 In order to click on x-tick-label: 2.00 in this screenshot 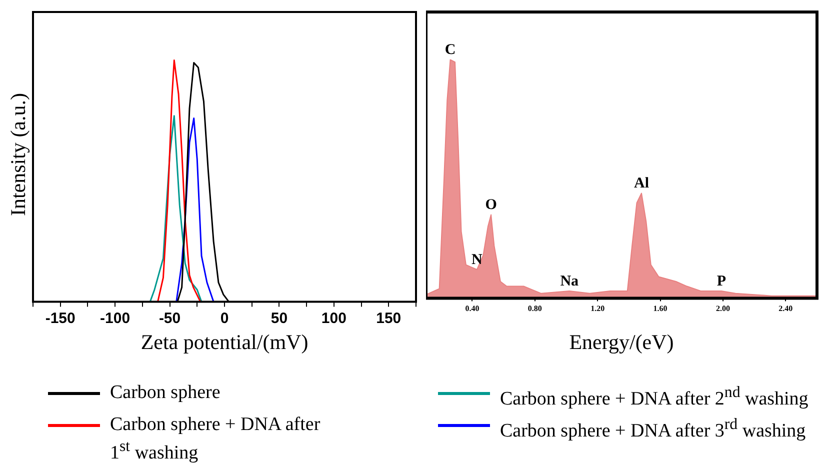, I will do `click(723, 309)`.